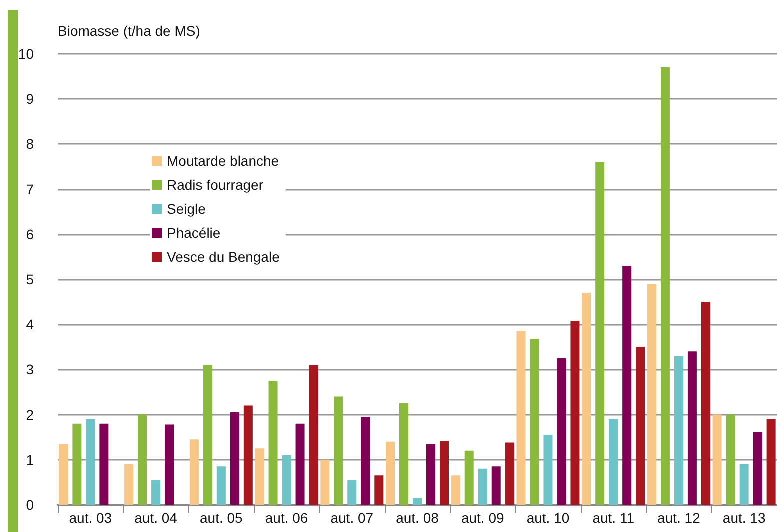 Image resolution: width=777 pixels, height=532 pixels. Describe the element at coordinates (548, 518) in the screenshot. I see `x-tick-label: aut. 10` at that location.